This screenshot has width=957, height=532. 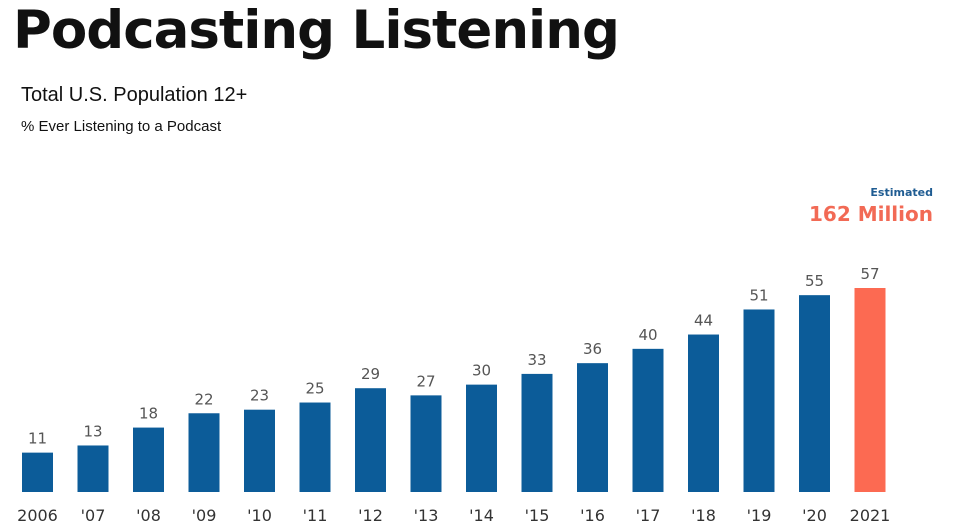 I want to click on value-label-8: 30, so click(x=481, y=371).